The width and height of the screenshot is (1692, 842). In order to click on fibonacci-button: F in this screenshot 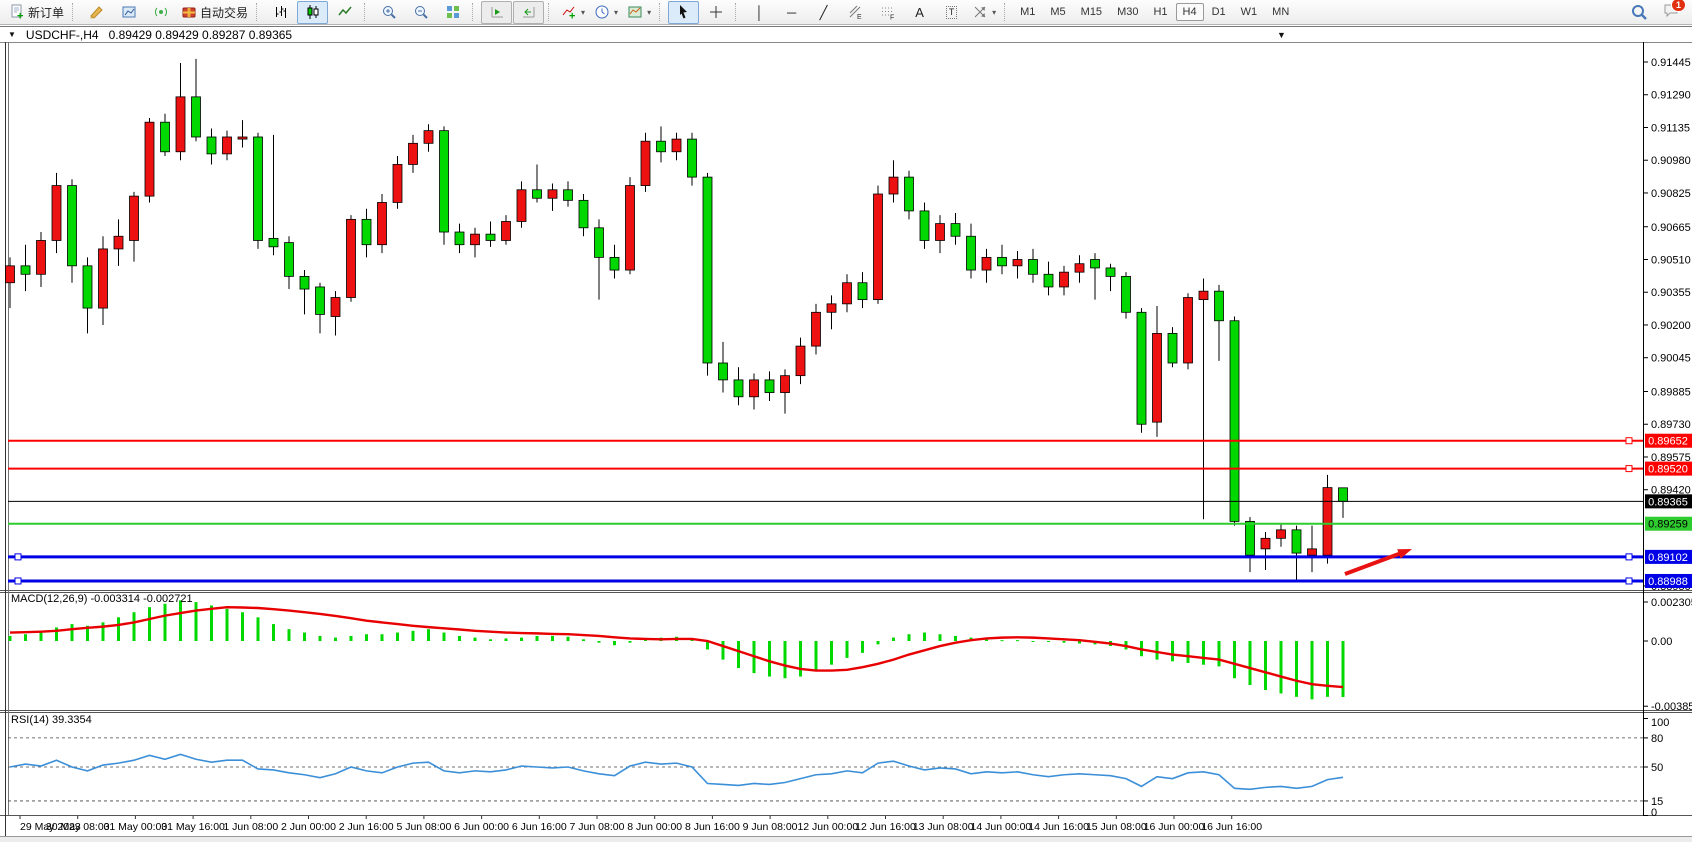, I will do `click(887, 12)`.